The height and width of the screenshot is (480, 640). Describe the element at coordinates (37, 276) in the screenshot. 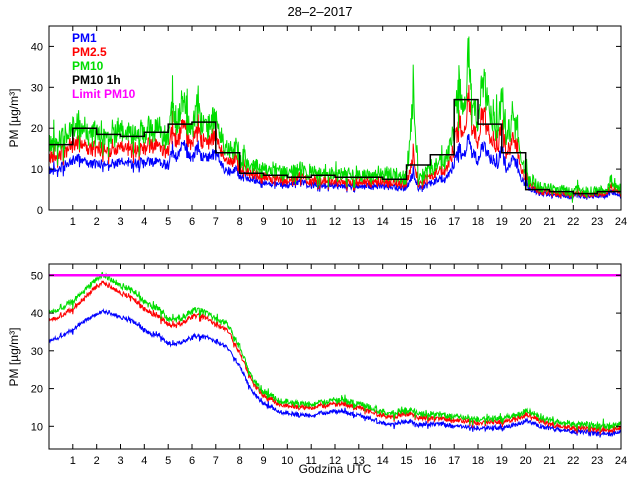

I see `y-tick-label: 50` at that location.